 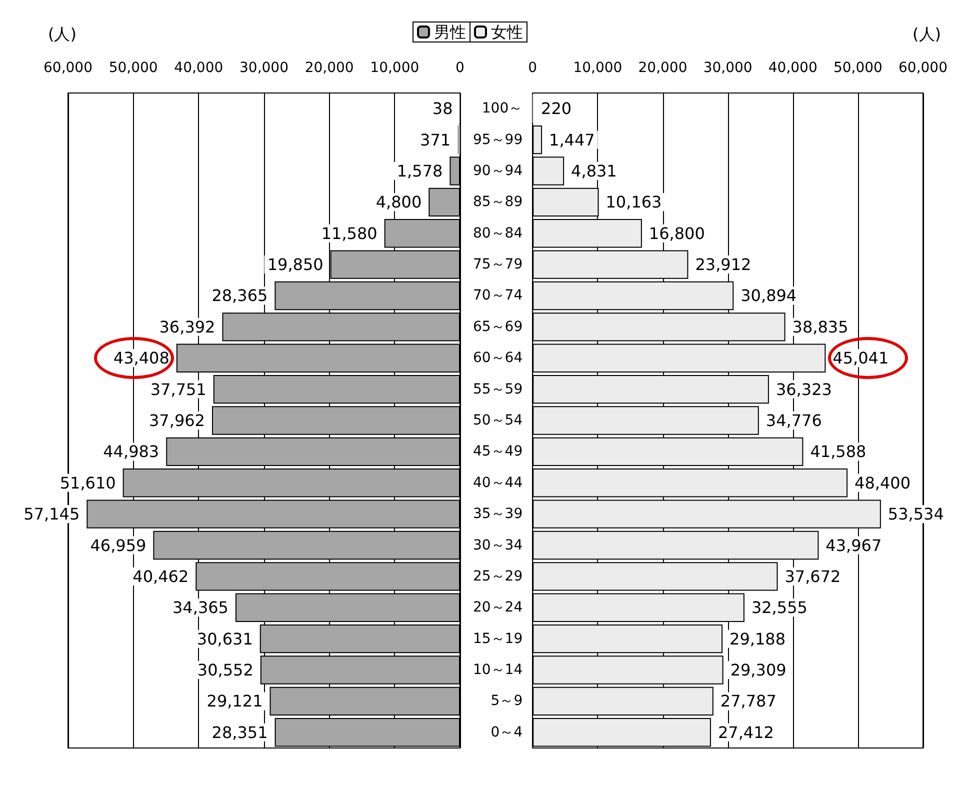 What do you see at coordinates (506, 701) in the screenshot?
I see `y-tick-label: 5～9` at bounding box center [506, 701].